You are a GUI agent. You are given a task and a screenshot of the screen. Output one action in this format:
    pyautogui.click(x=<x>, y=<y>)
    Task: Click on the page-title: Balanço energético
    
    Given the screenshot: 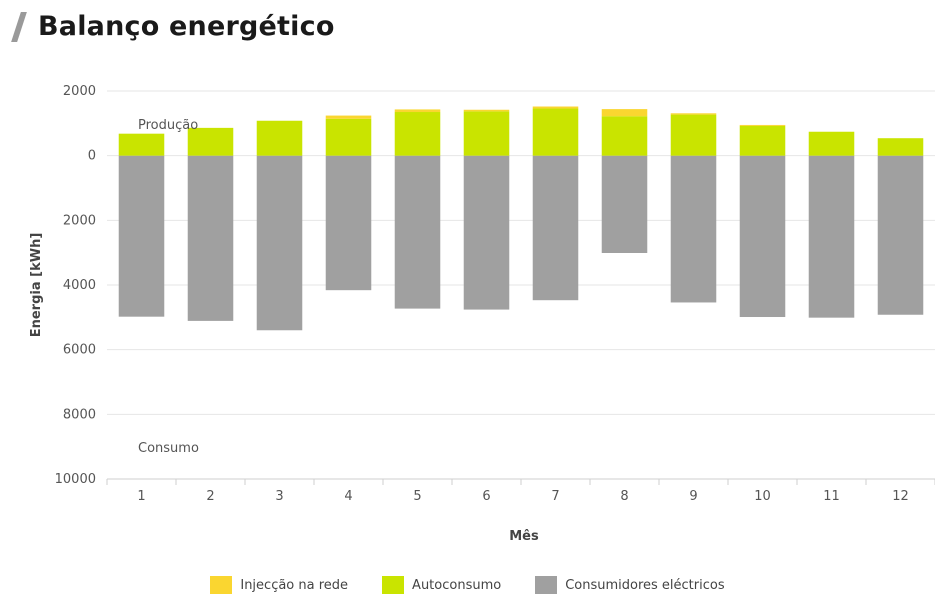 What is the action you would take?
    pyautogui.click(x=186, y=26)
    